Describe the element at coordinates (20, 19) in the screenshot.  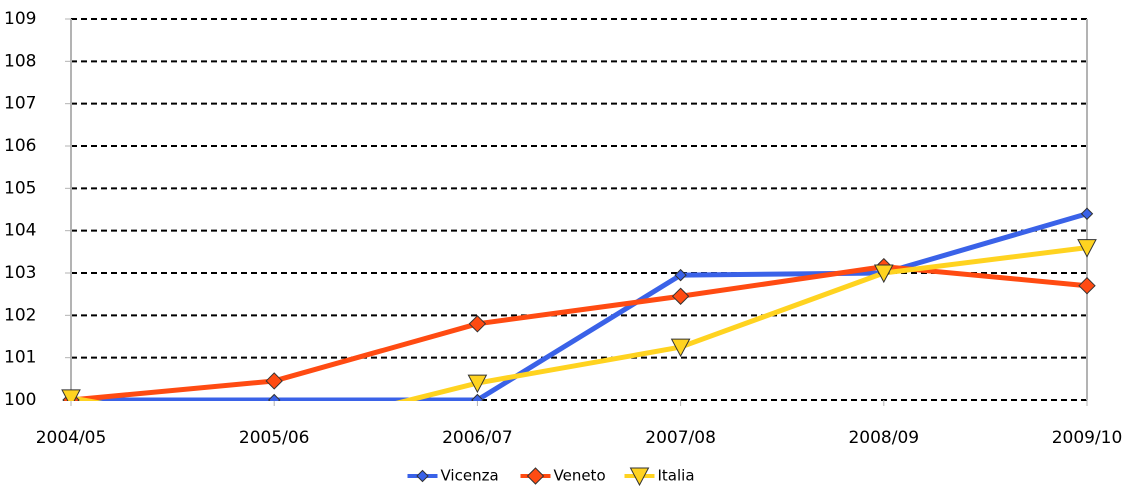
I see `y-tick-label: 109` at that location.